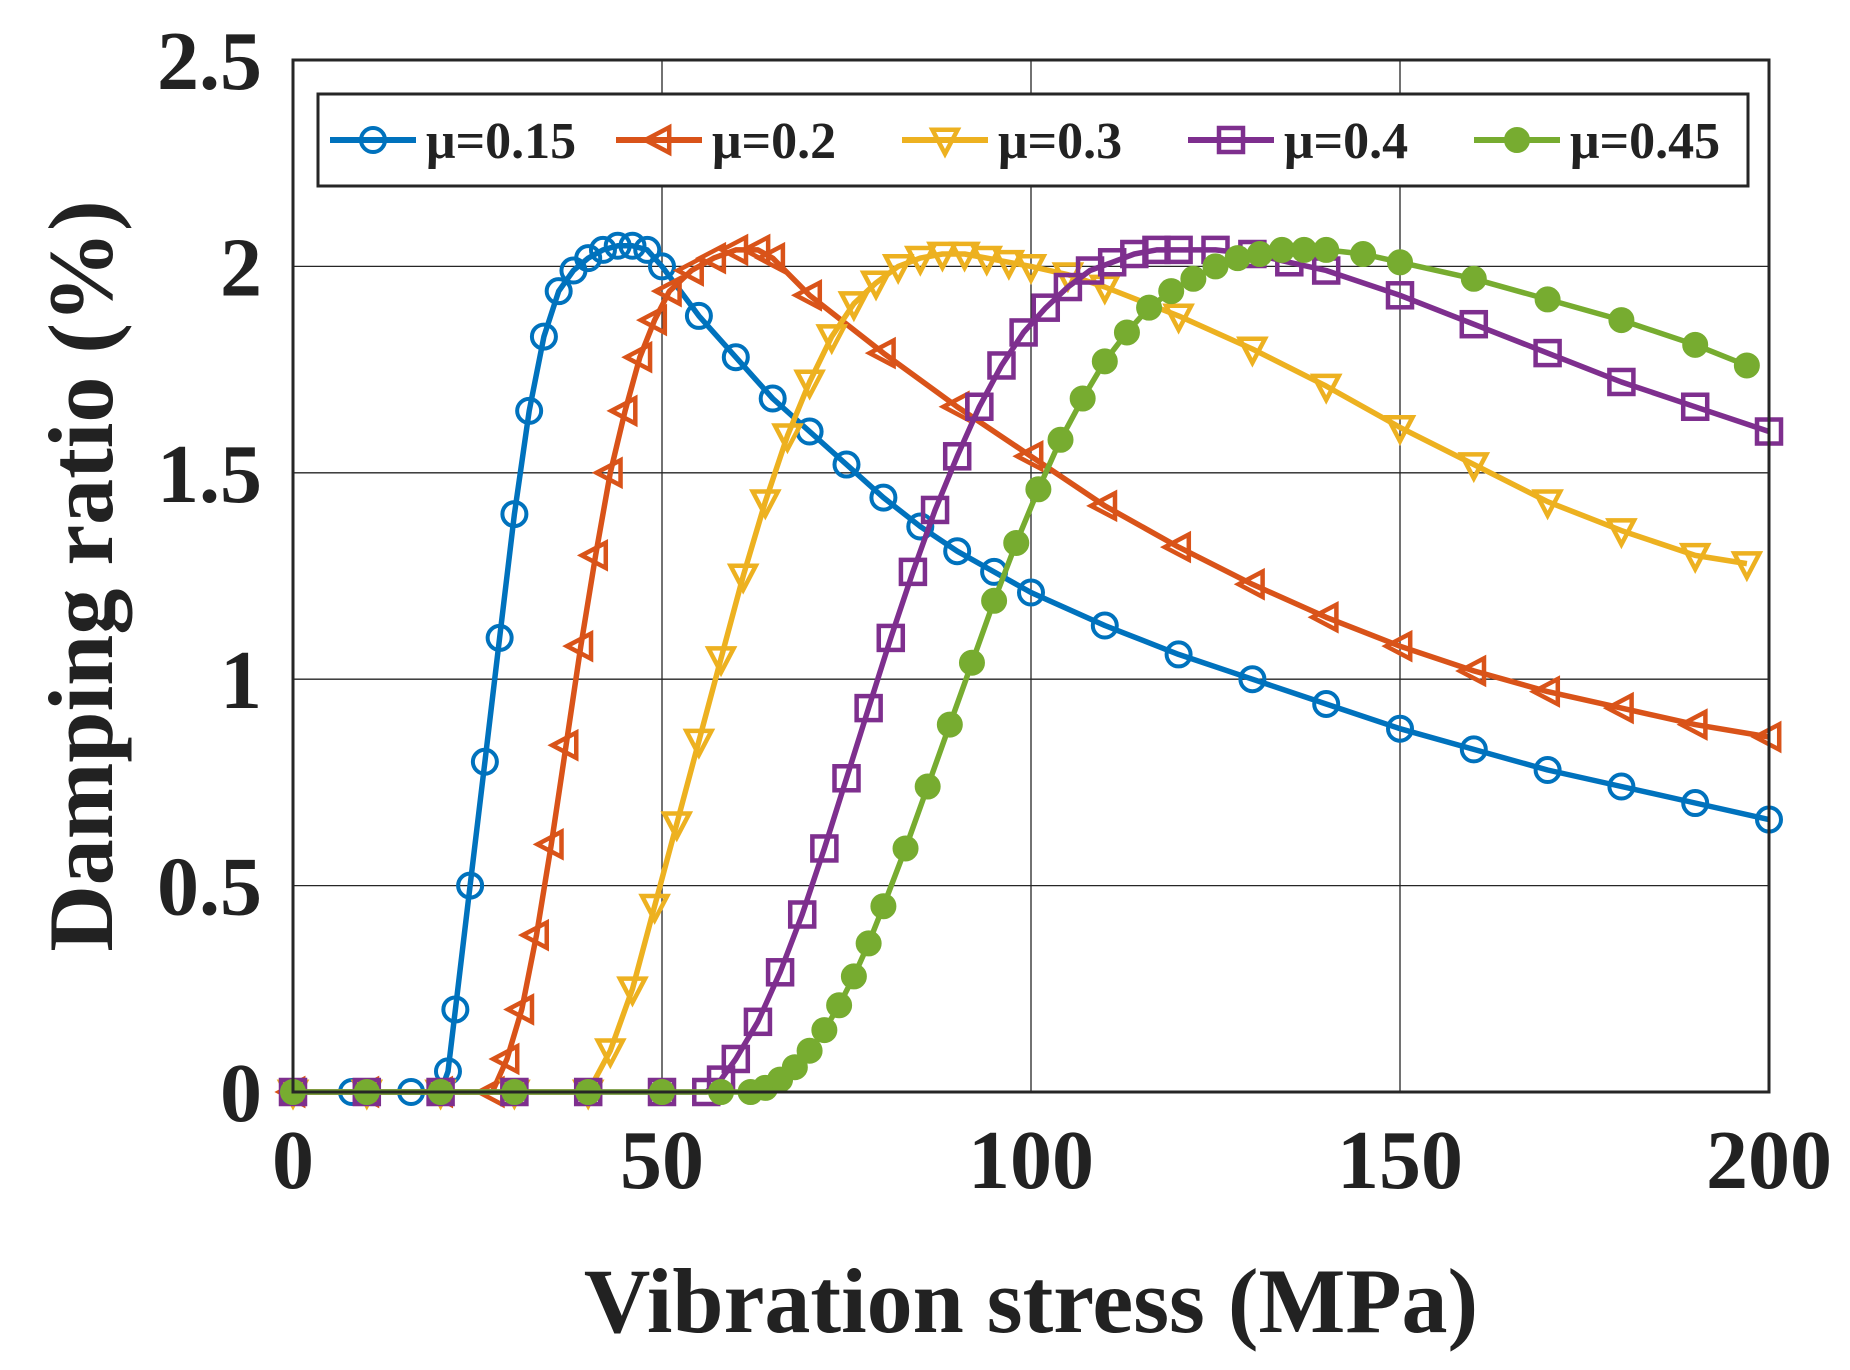  Describe the element at coordinates (1060, 141) in the screenshot. I see `legend-label-2: μ=0.3` at that location.